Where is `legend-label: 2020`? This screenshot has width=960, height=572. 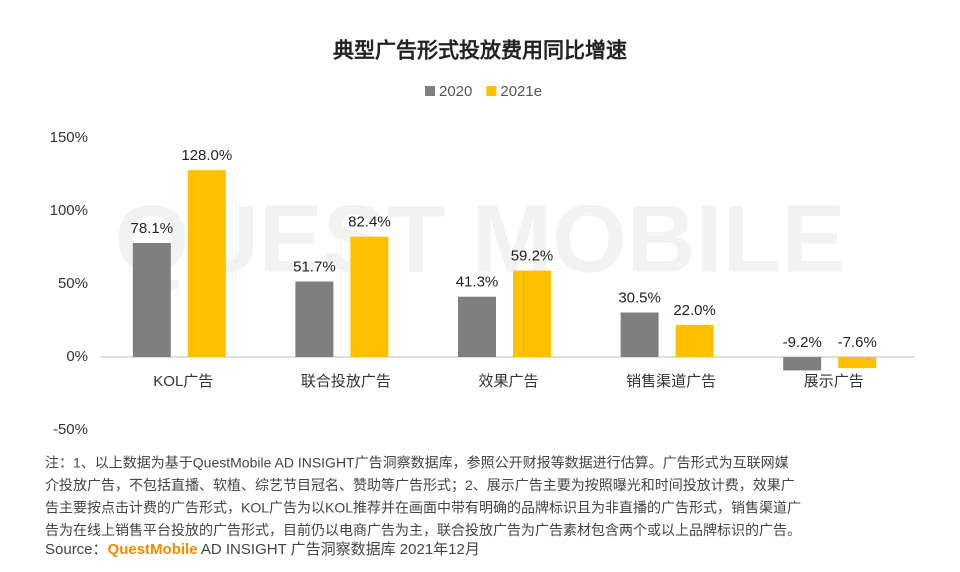 legend-label: 2020 is located at coordinates (455, 91).